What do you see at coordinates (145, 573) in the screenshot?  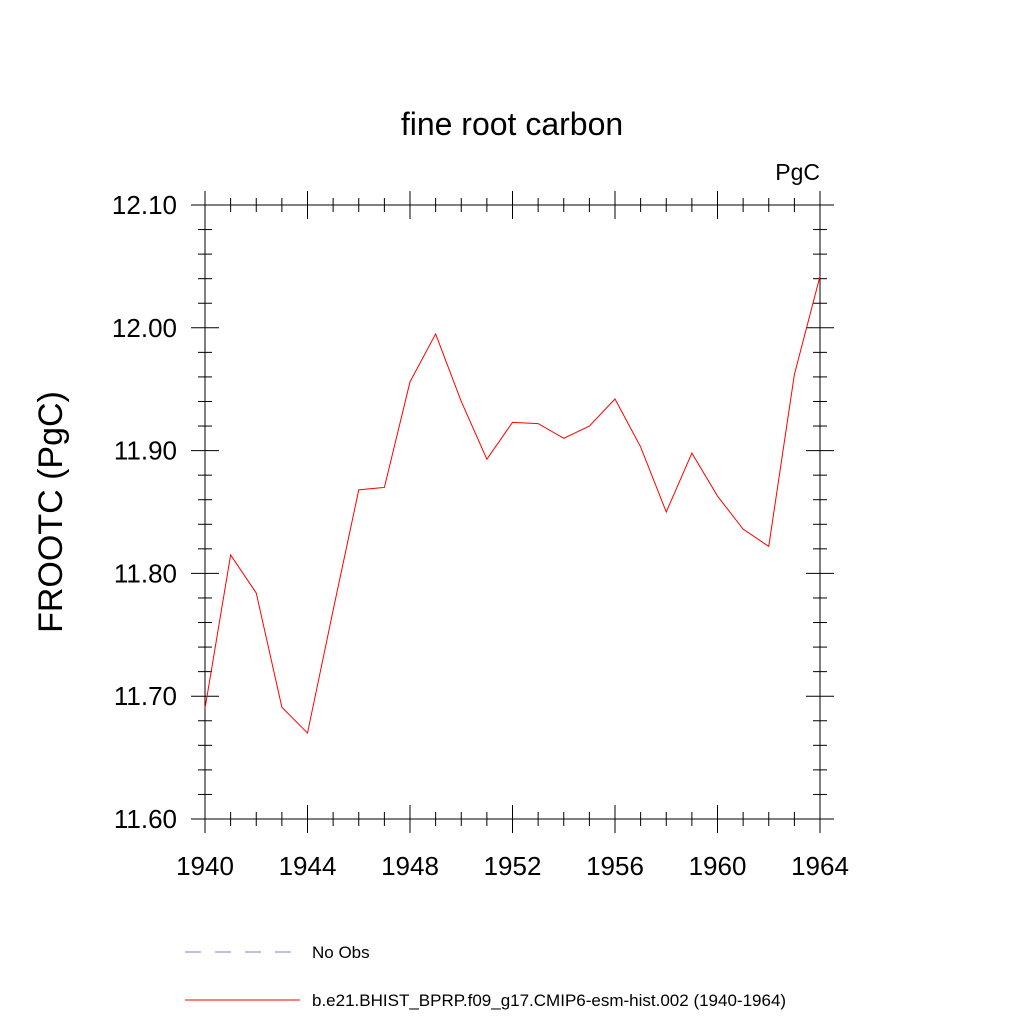 I see `y-tick-label: 11.80` at bounding box center [145, 573].